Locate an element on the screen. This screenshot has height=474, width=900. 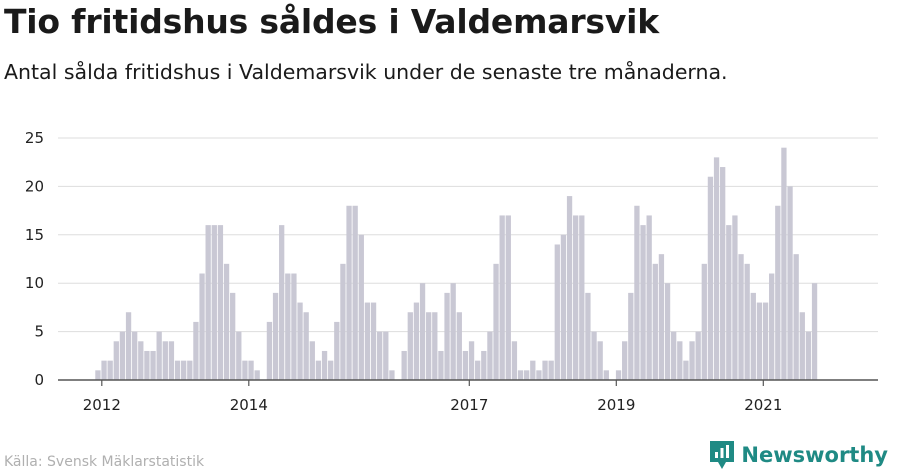
brand-name: Newsworthy is located at coordinates (814, 455).